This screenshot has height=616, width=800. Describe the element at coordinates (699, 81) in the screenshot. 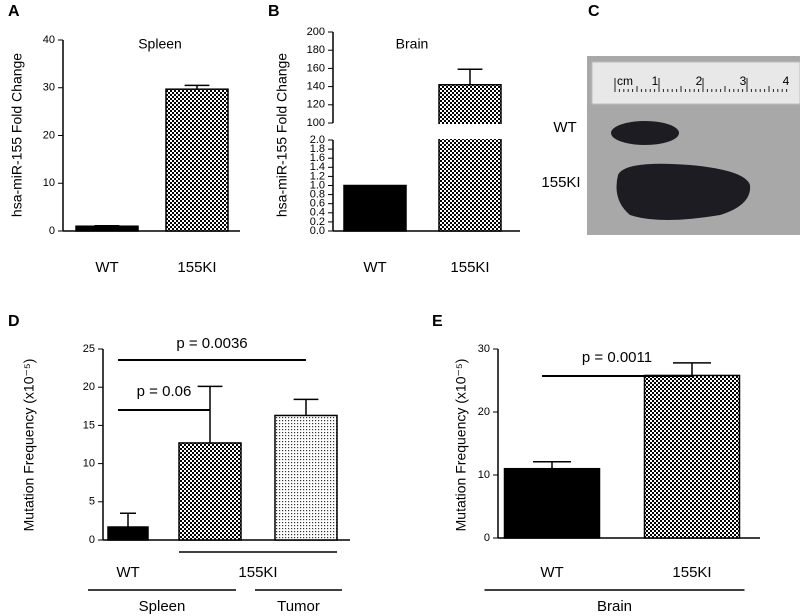

I see `ruler-label: 2` at that location.